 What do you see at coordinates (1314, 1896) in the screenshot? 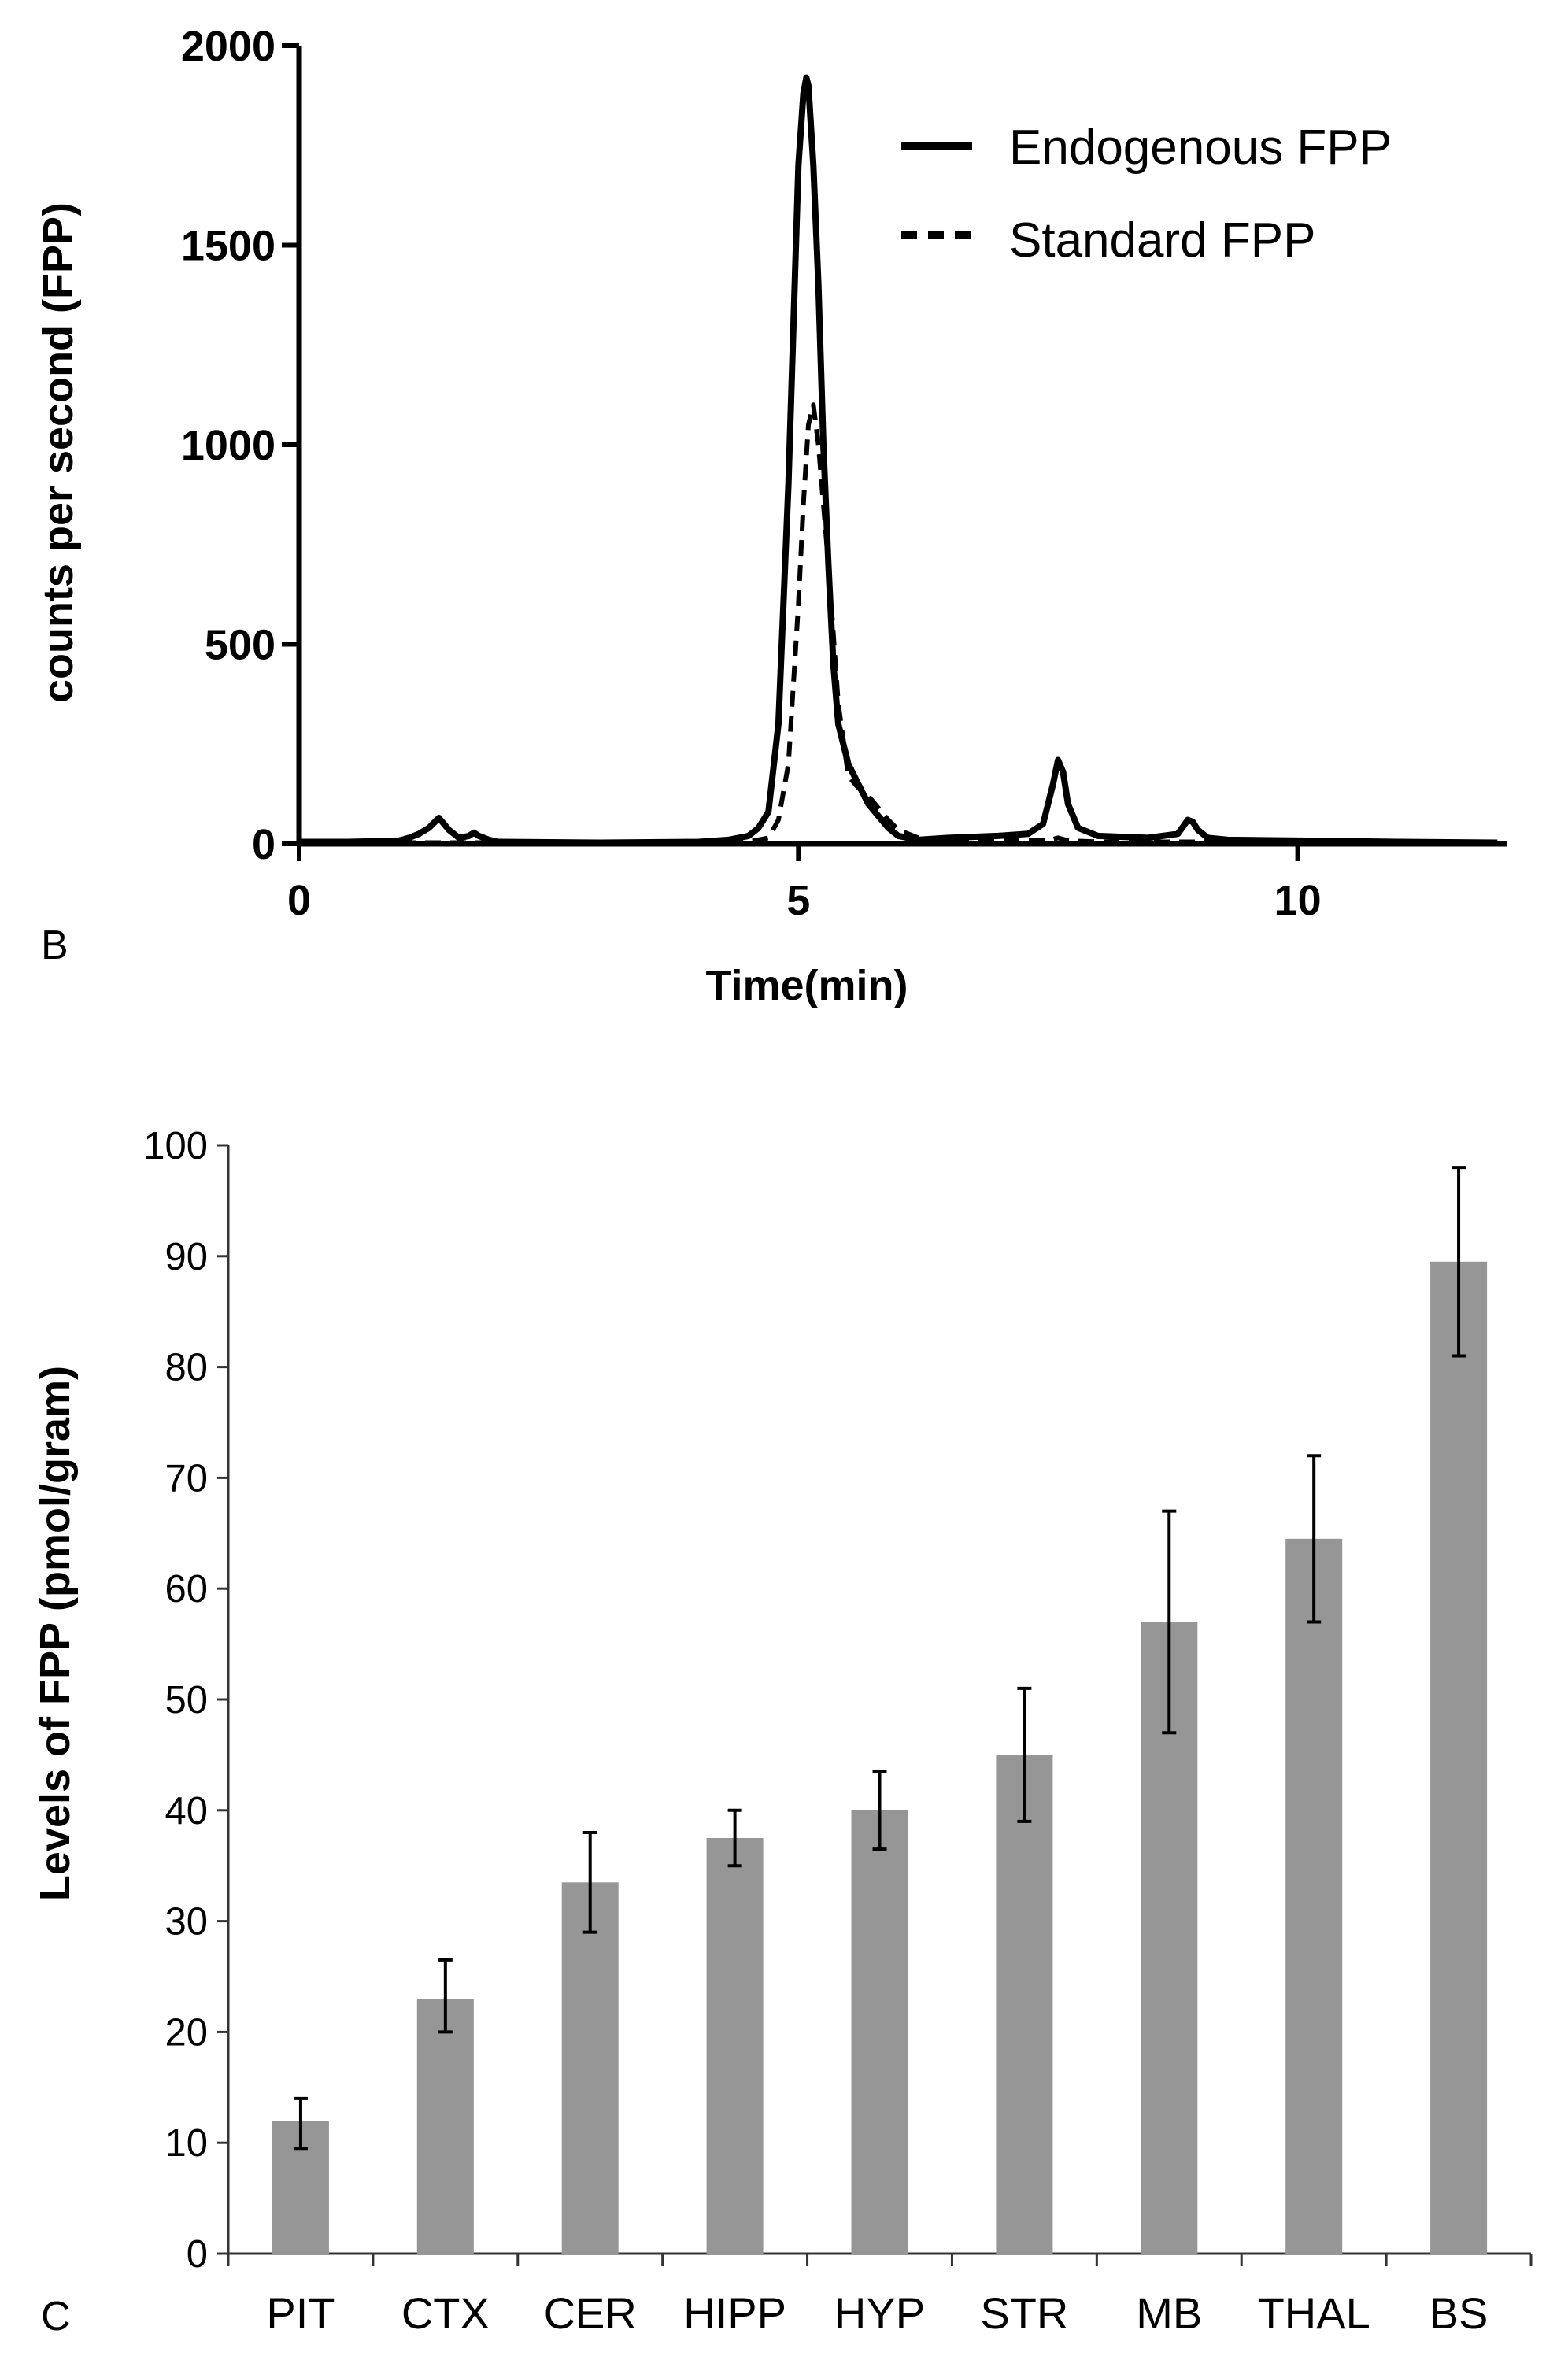
I see `bar-thal` at bounding box center [1314, 1896].